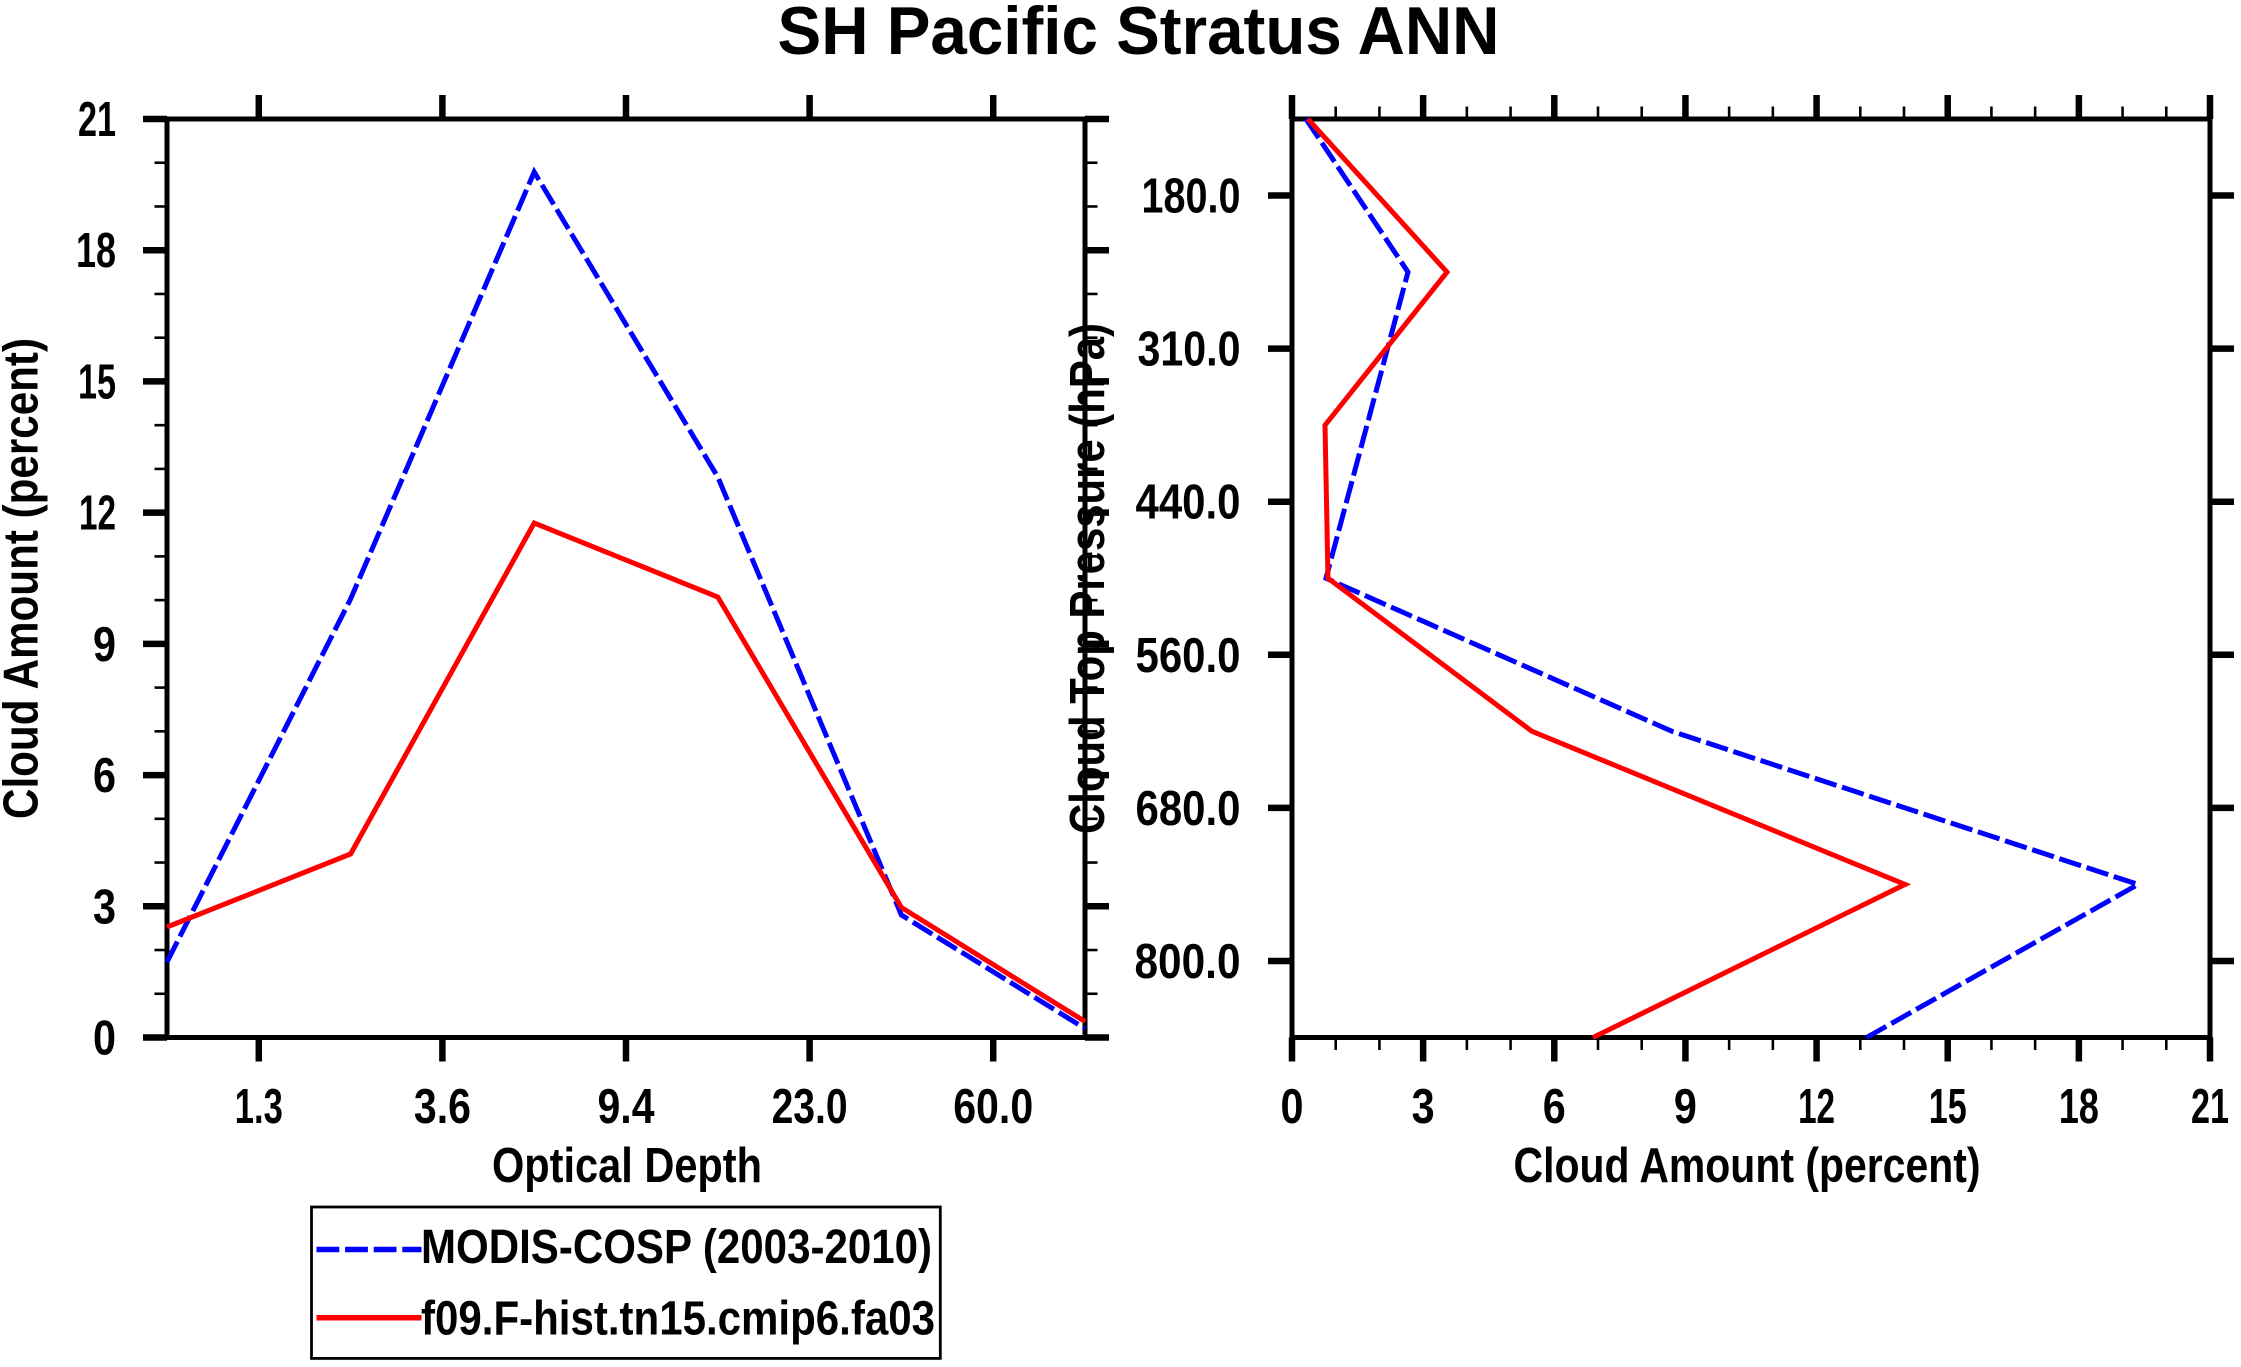  I want to click on svg-text: 440.0, so click(1188, 503).